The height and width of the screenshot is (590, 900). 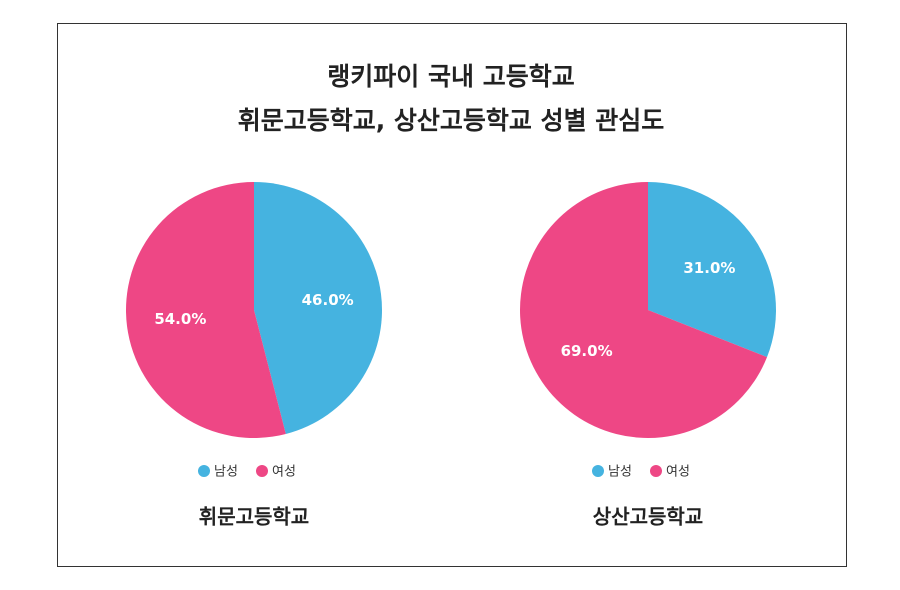 I want to click on title-line: 랭키파이 국내 고등학교, so click(x=450, y=76).